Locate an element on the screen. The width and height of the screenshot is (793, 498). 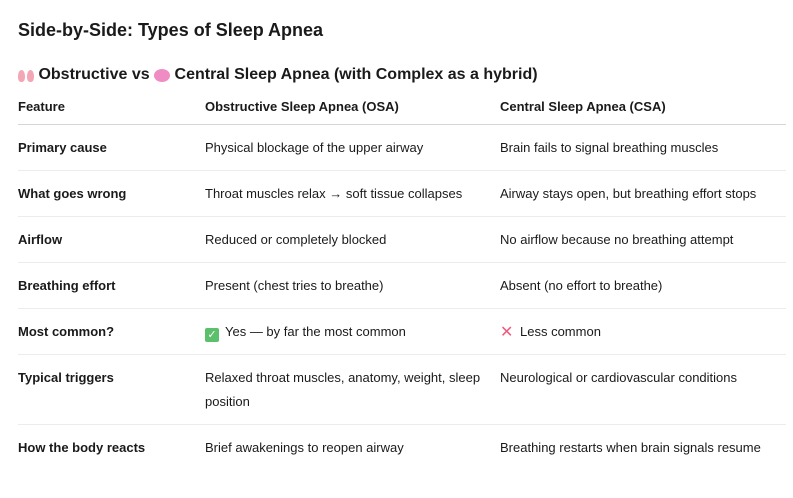
heading-part-1: Obstructive vs is located at coordinates (94, 74).